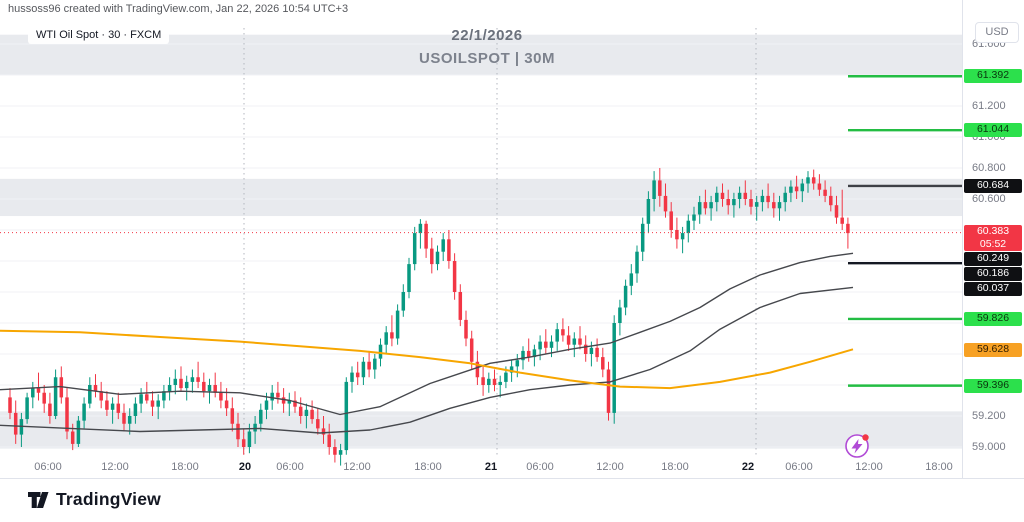 Image resolution: width=1024 pixels, height=522 pixels. Describe the element at coordinates (962, 239) in the screenshot. I see `price-axis-border` at that location.